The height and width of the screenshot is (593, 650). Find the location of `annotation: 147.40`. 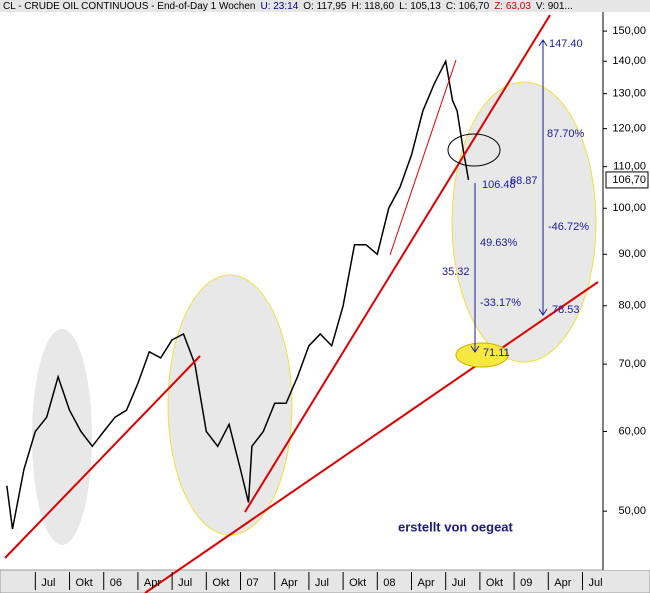

annotation: 147.40 is located at coordinates (566, 44).